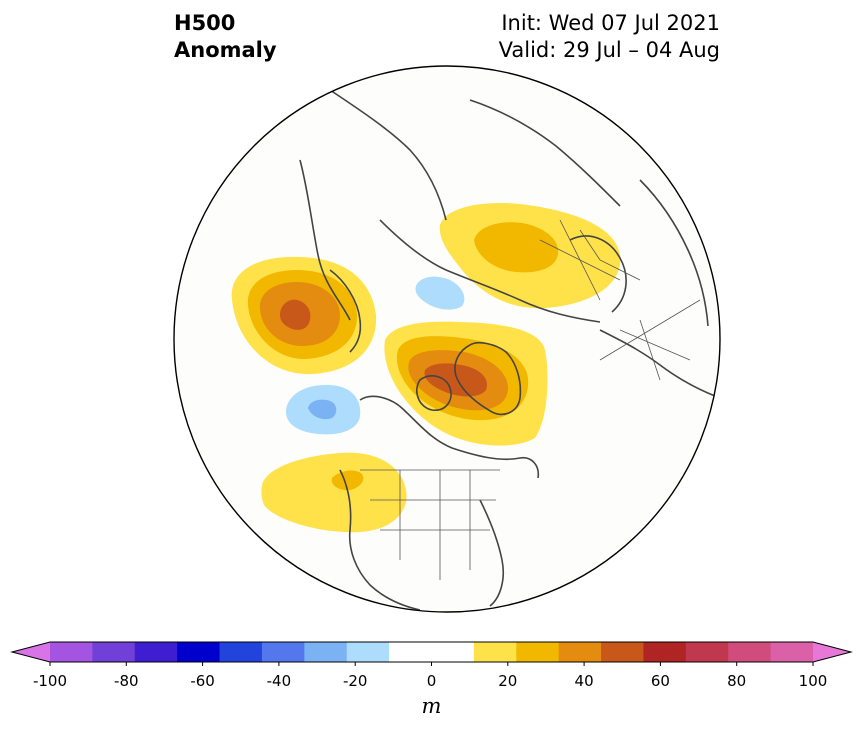 The height and width of the screenshot is (732, 863). Describe the element at coordinates (355, 681) in the screenshot. I see `colorbar-tick-label: -20` at that location.